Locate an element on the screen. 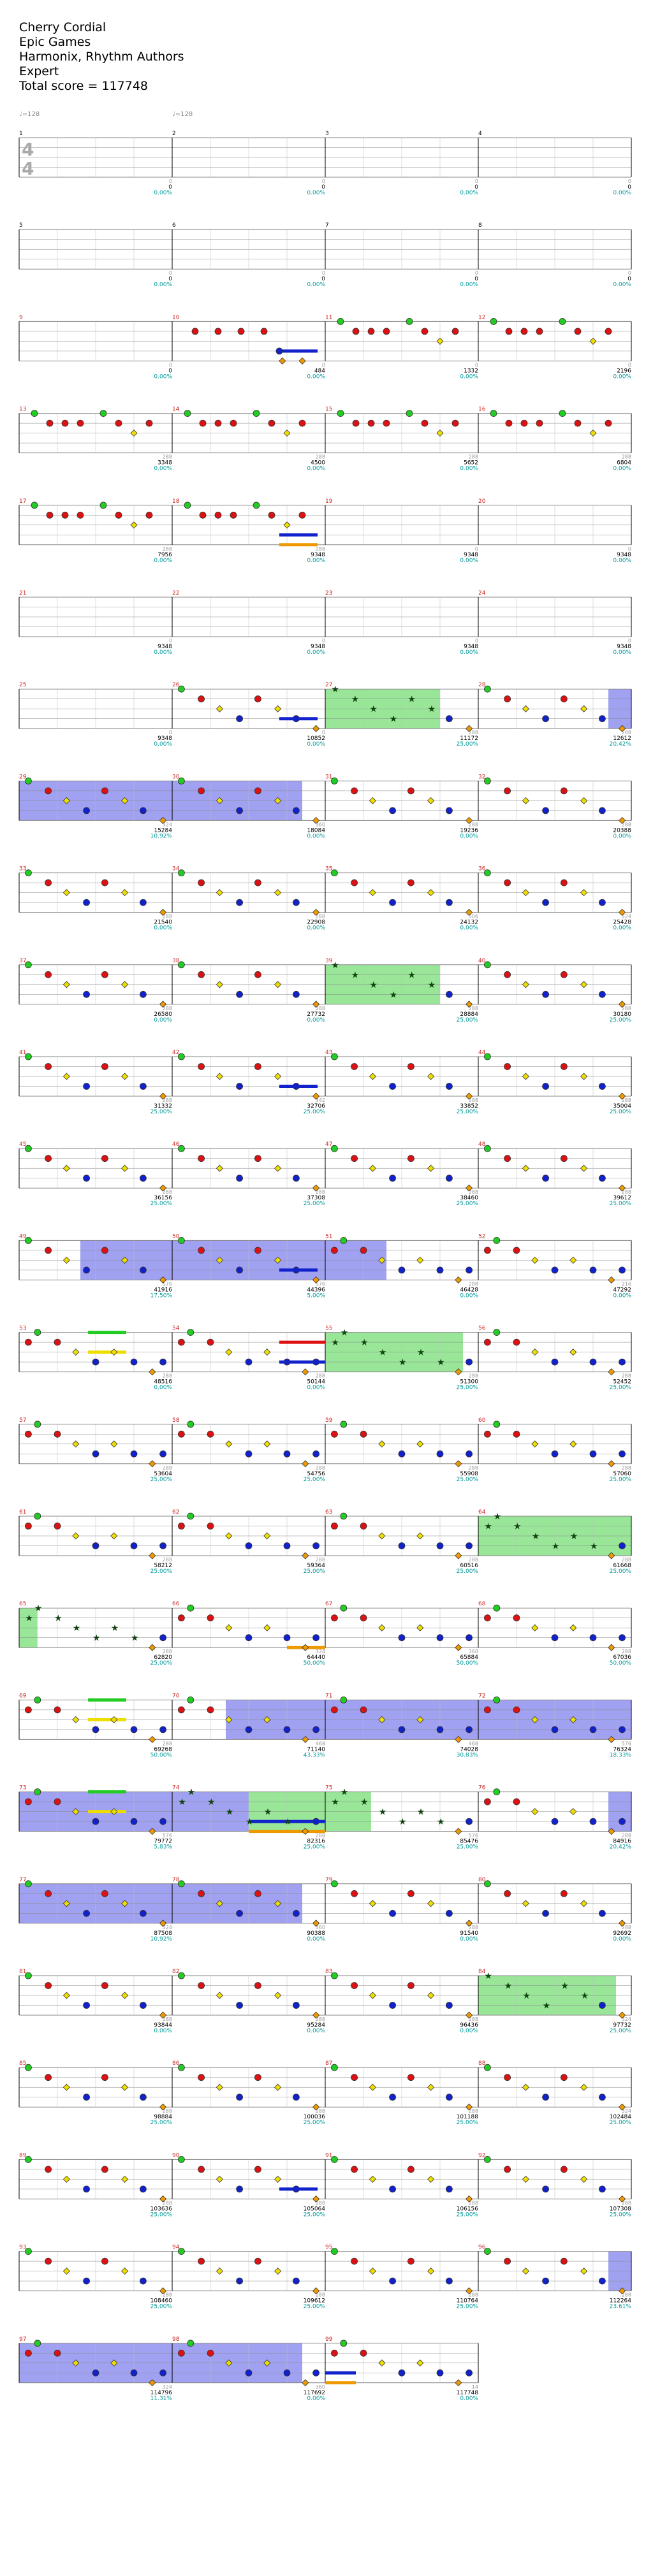 The width and height of the screenshot is (653, 2576). measure-number: 1 is located at coordinates (21, 134).